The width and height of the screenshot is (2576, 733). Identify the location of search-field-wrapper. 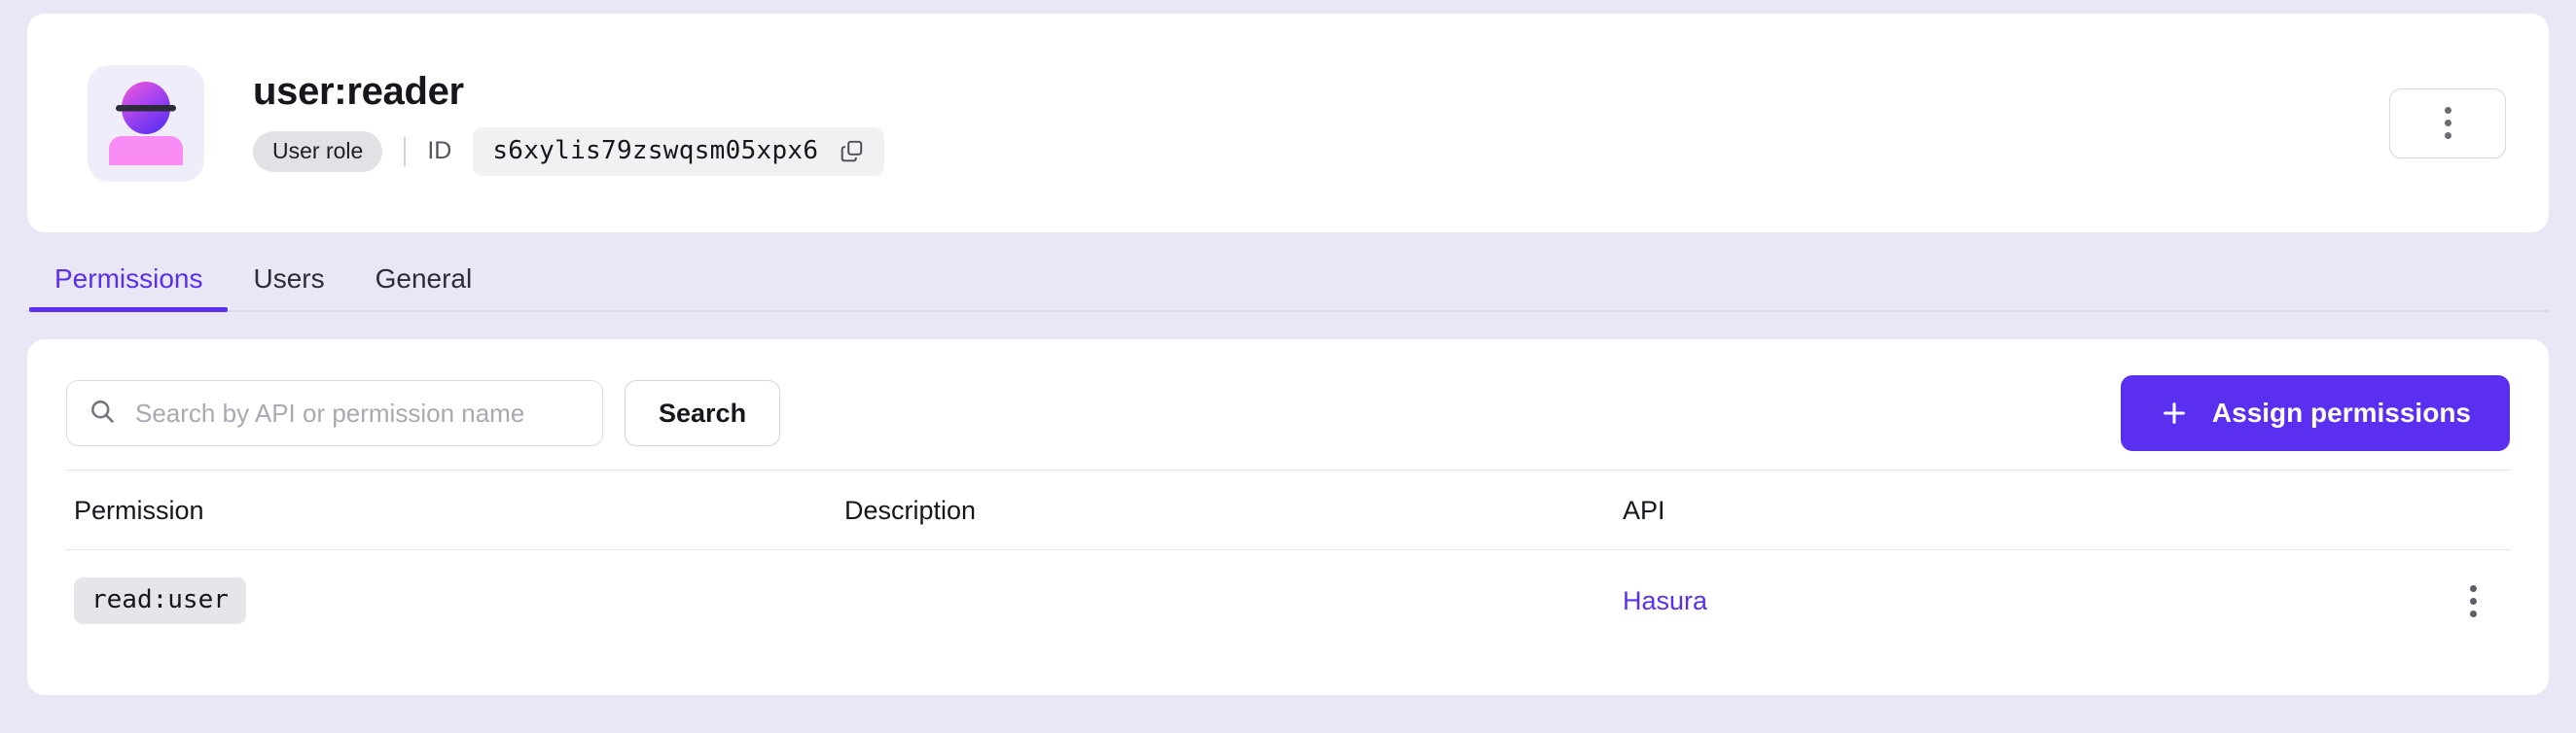
(334, 413).